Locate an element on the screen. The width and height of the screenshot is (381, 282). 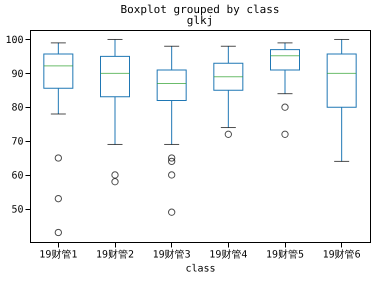
chart-title: Boxplot grouped by class is located at coordinates (200, 9).